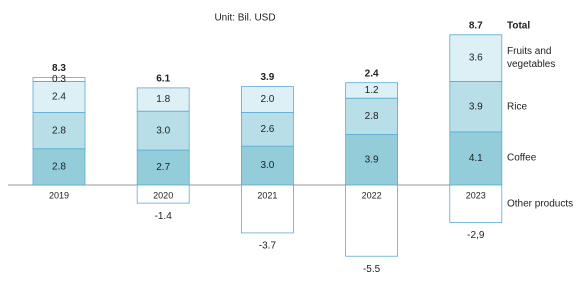  I want to click on value-label: 2.7, so click(163, 167).